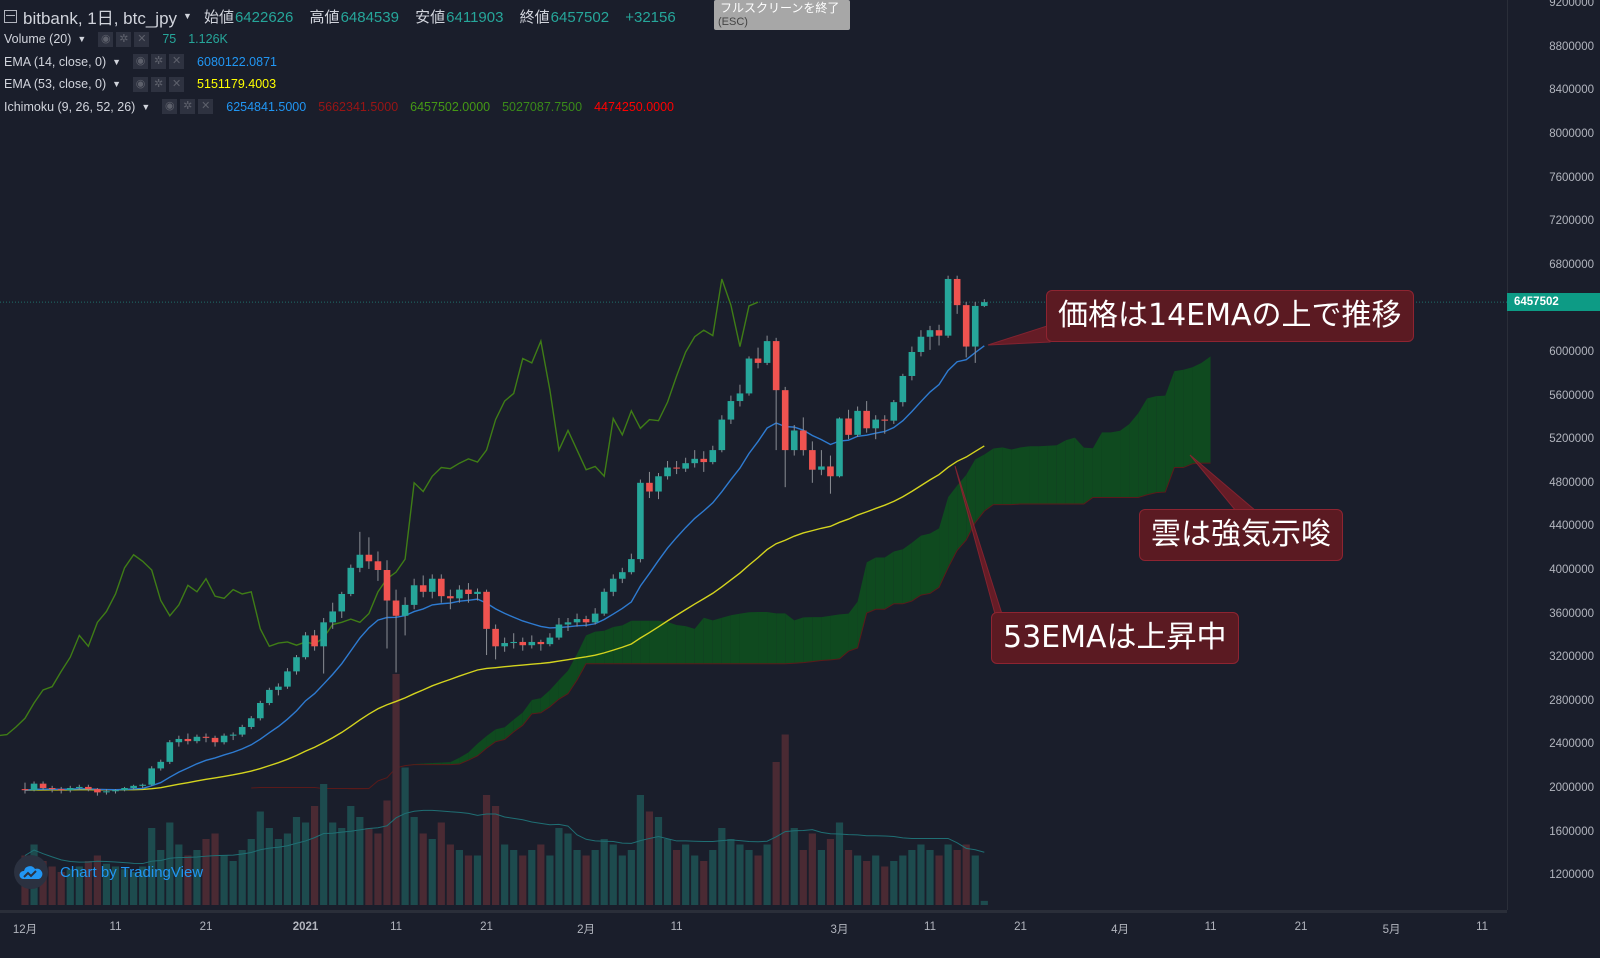  Describe the element at coordinates (358, 106) in the screenshot. I see `indicator-value: 5662341.5000` at that location.